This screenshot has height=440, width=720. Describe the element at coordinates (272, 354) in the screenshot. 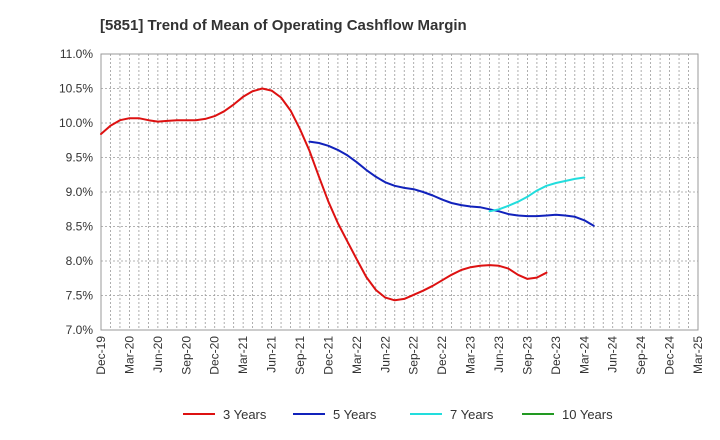

I see `x-tick-label: Jun-21` at that location.